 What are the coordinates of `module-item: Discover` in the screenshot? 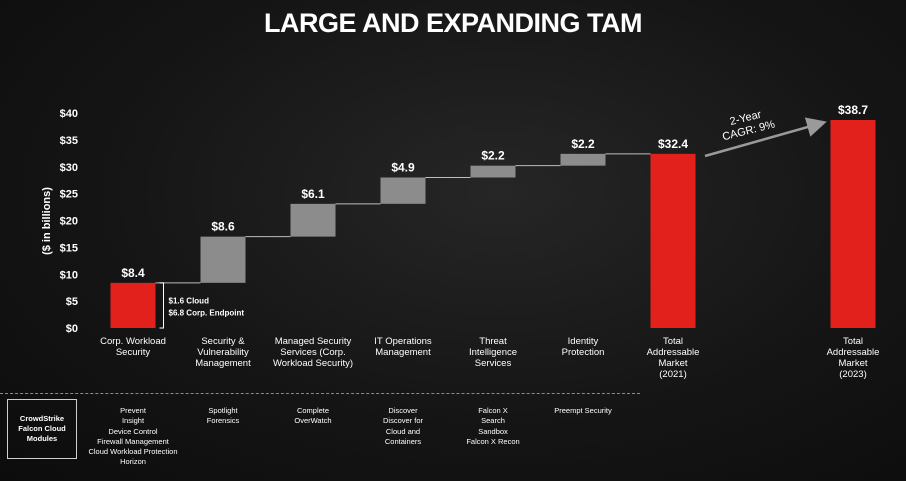 It's located at (403, 410).